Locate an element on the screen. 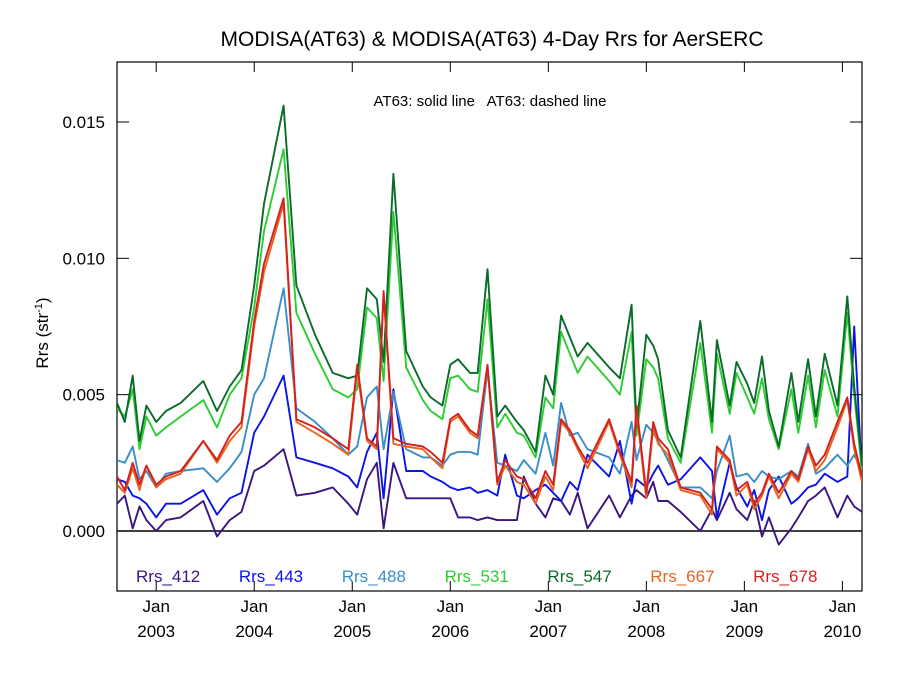  y-axis-label-close: ) is located at coordinates (42, 300).